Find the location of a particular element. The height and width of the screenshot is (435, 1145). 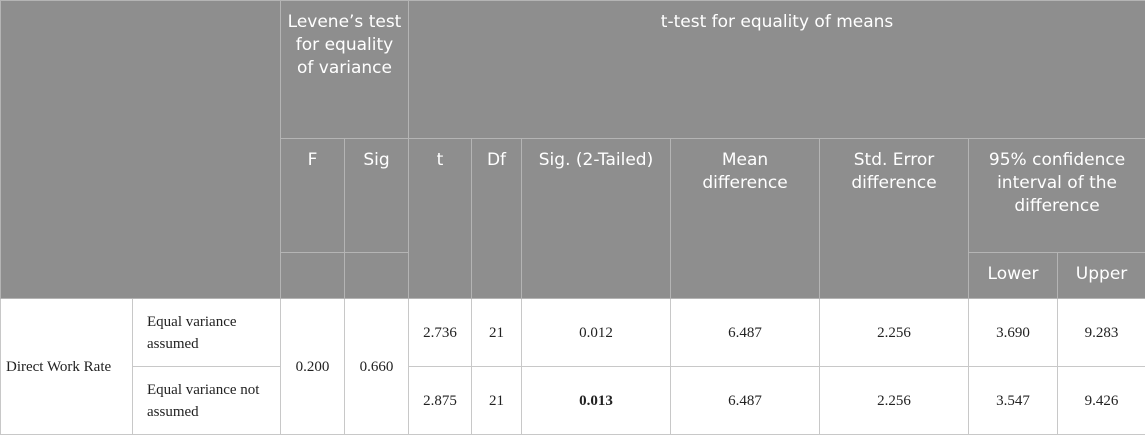

header-cell: Sig is located at coordinates (377, 196).